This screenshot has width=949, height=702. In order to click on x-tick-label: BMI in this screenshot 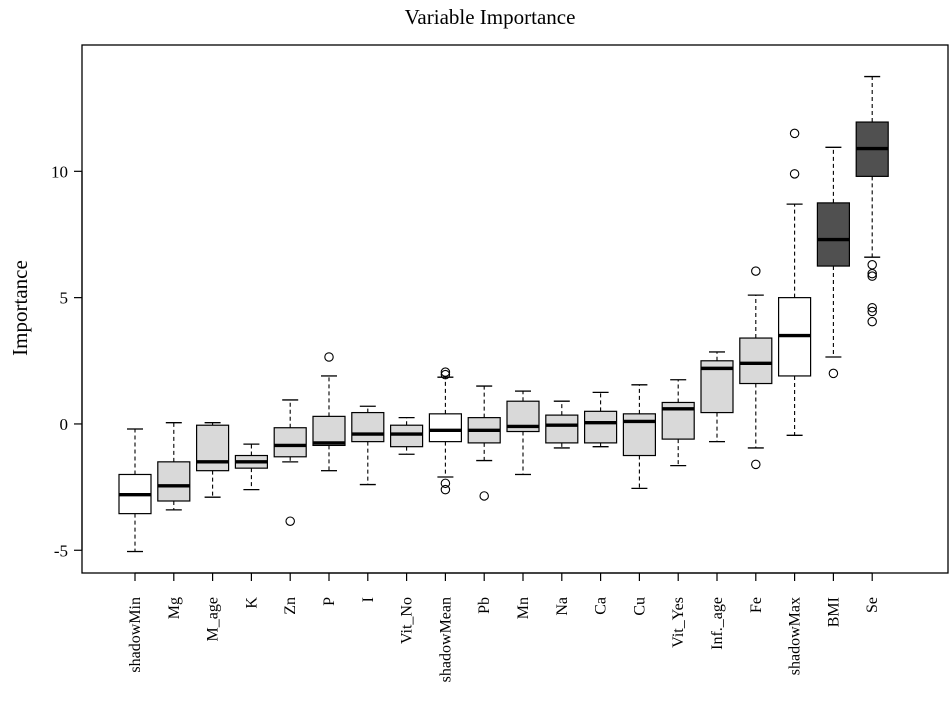, I will do `click(833, 612)`.